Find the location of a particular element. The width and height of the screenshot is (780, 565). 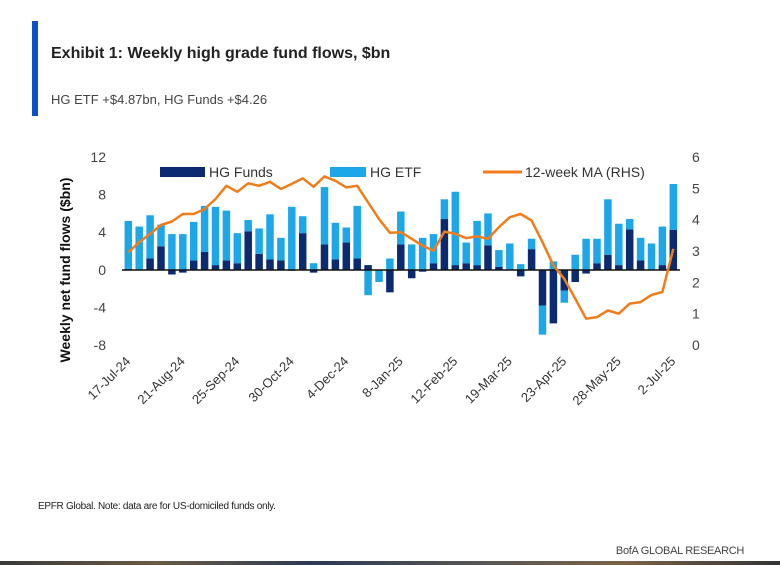

legend-label-hg-etf: HG ETF is located at coordinates (395, 172).